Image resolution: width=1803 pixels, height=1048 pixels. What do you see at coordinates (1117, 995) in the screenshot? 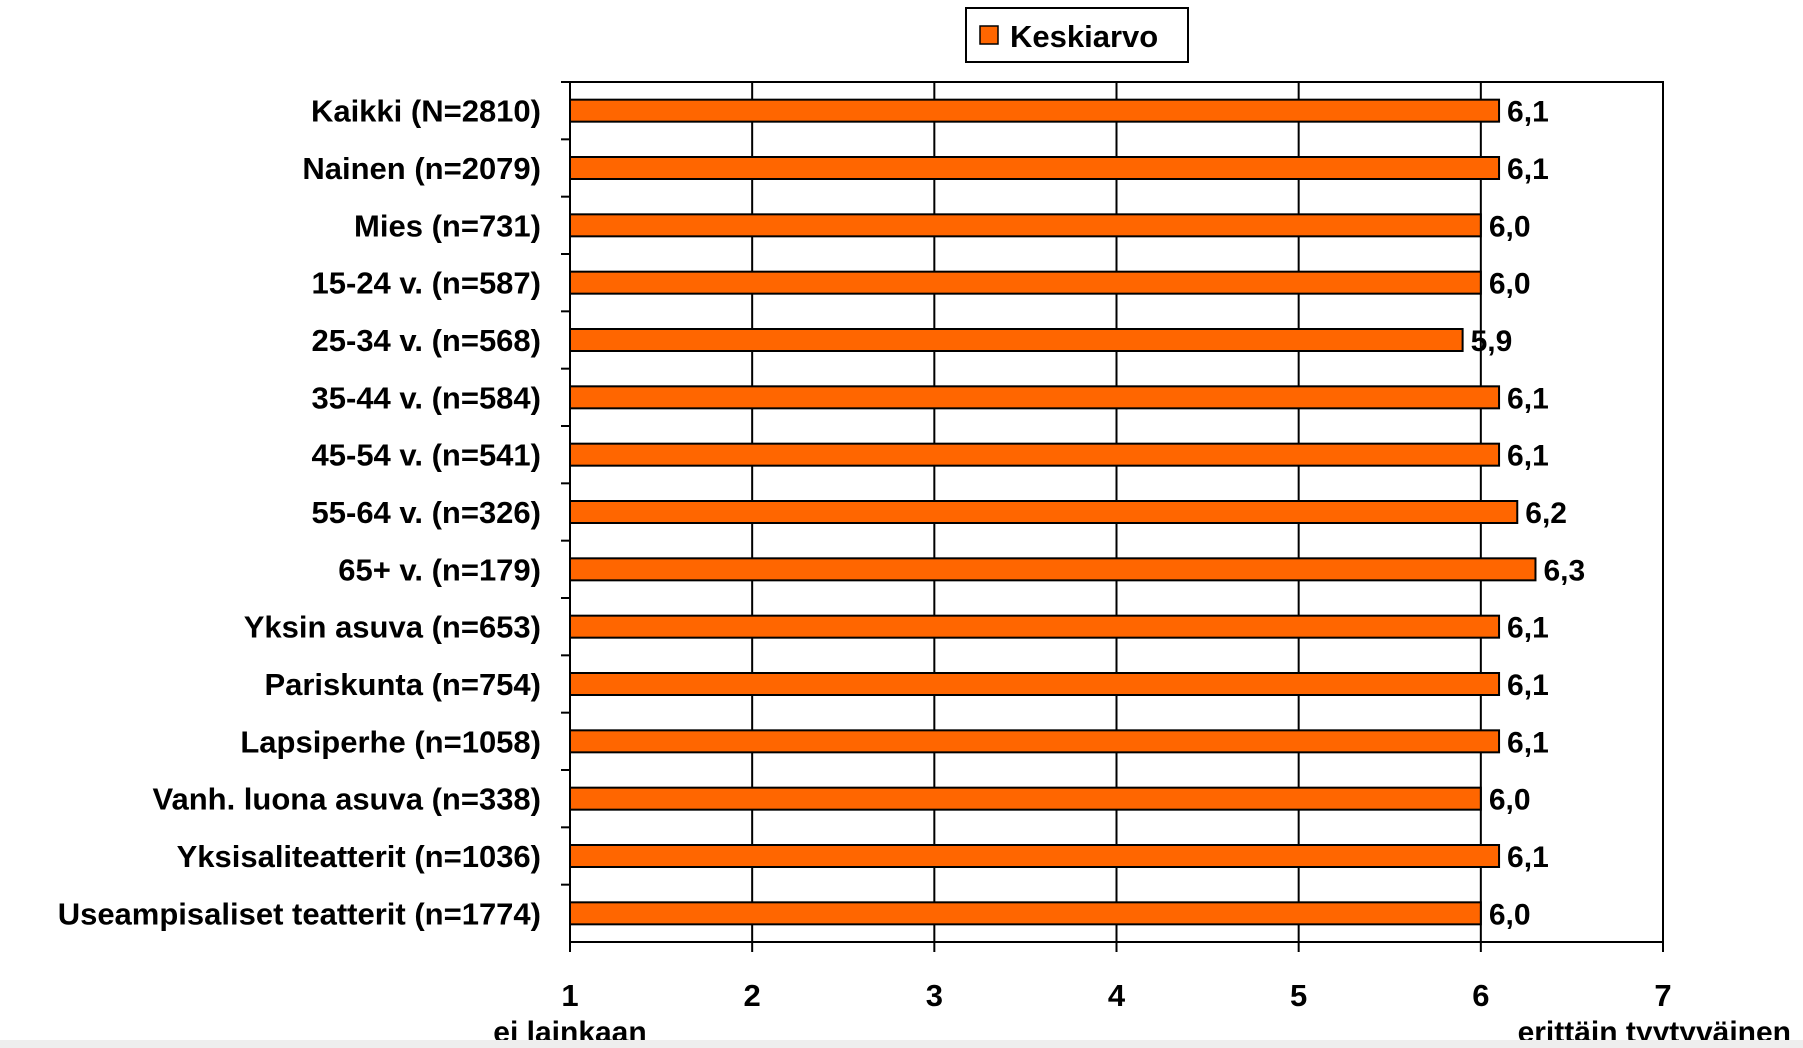
I see `x-tick-label: 4` at bounding box center [1117, 995].